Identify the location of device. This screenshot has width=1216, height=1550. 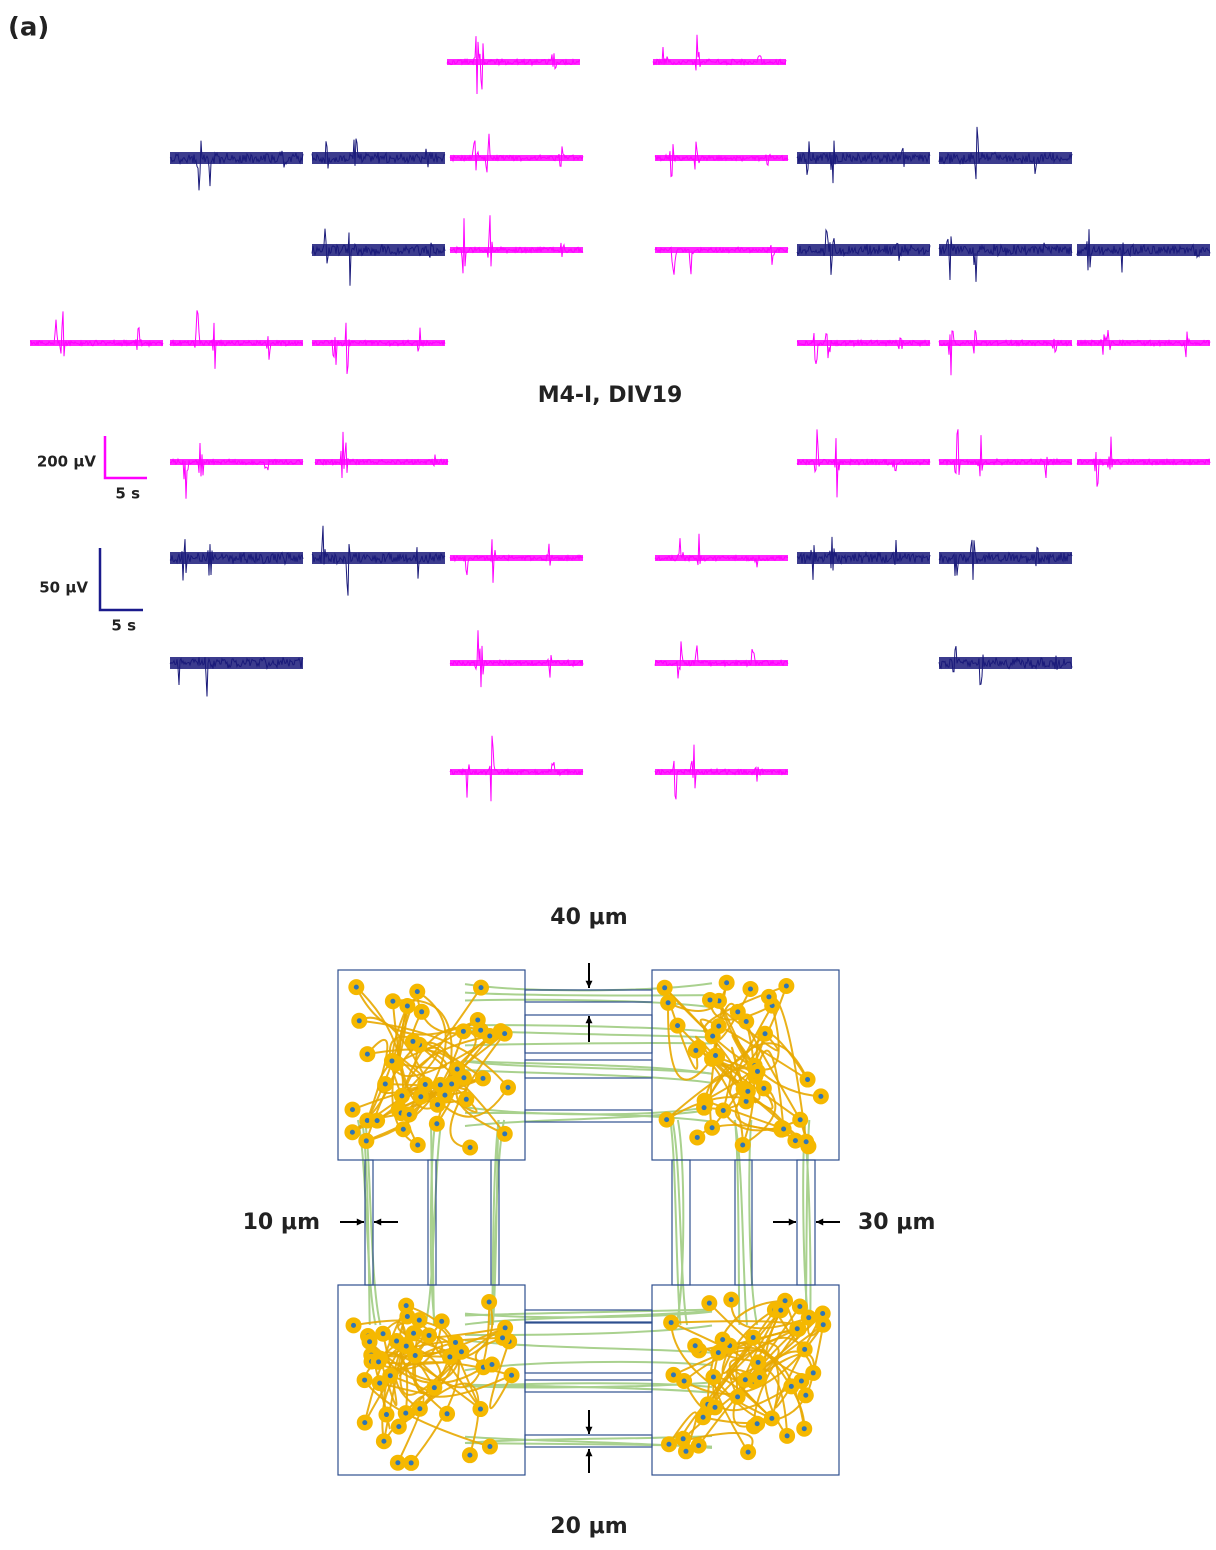
(588, 1219).